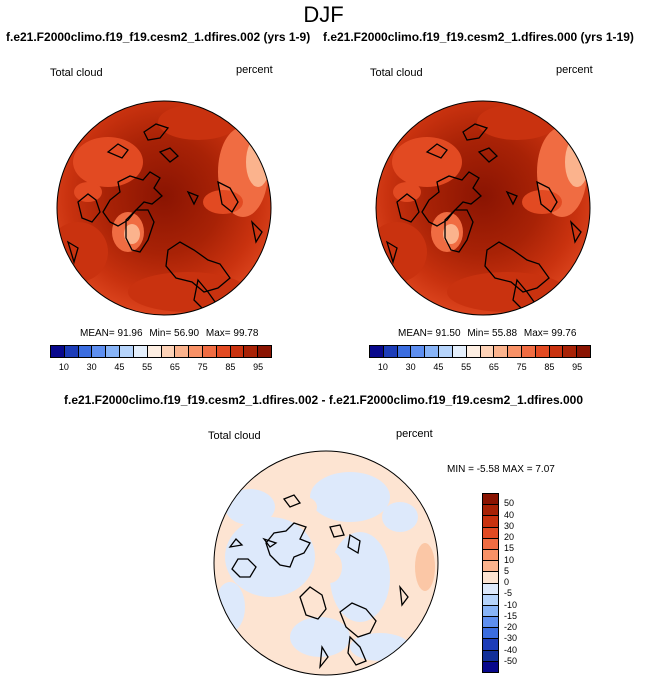  I want to click on difference-colorbar, so click(490, 583).